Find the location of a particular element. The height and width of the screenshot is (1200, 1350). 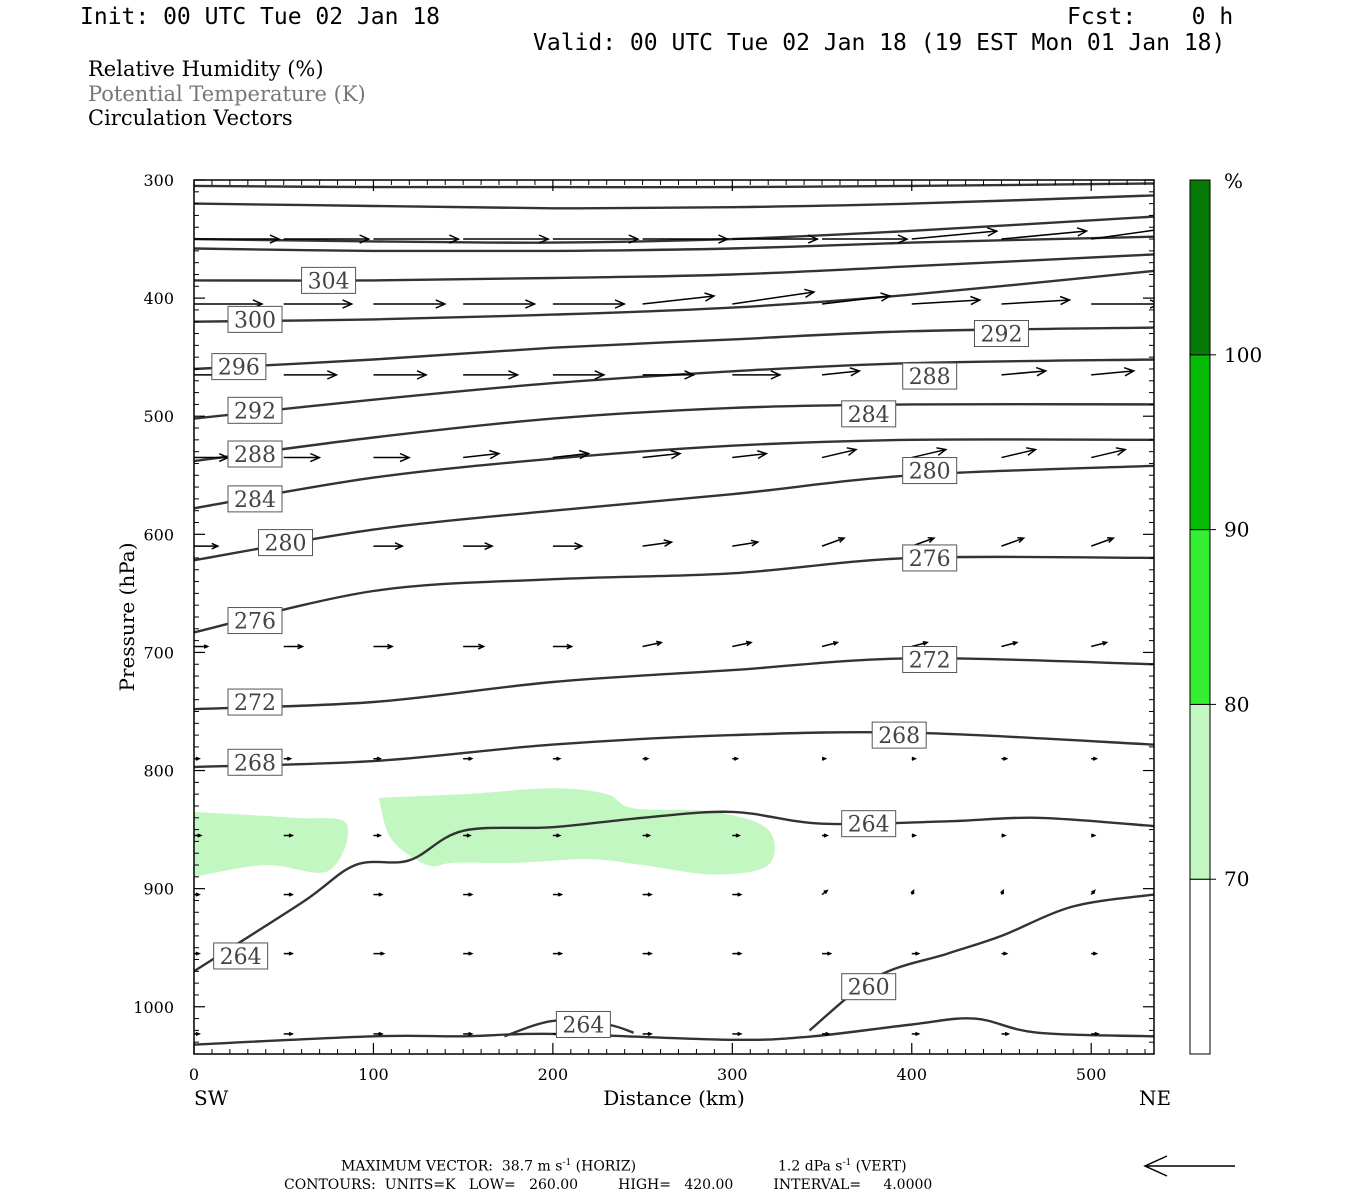

isentrope-label-260-20: 260 is located at coordinates (869, 987).